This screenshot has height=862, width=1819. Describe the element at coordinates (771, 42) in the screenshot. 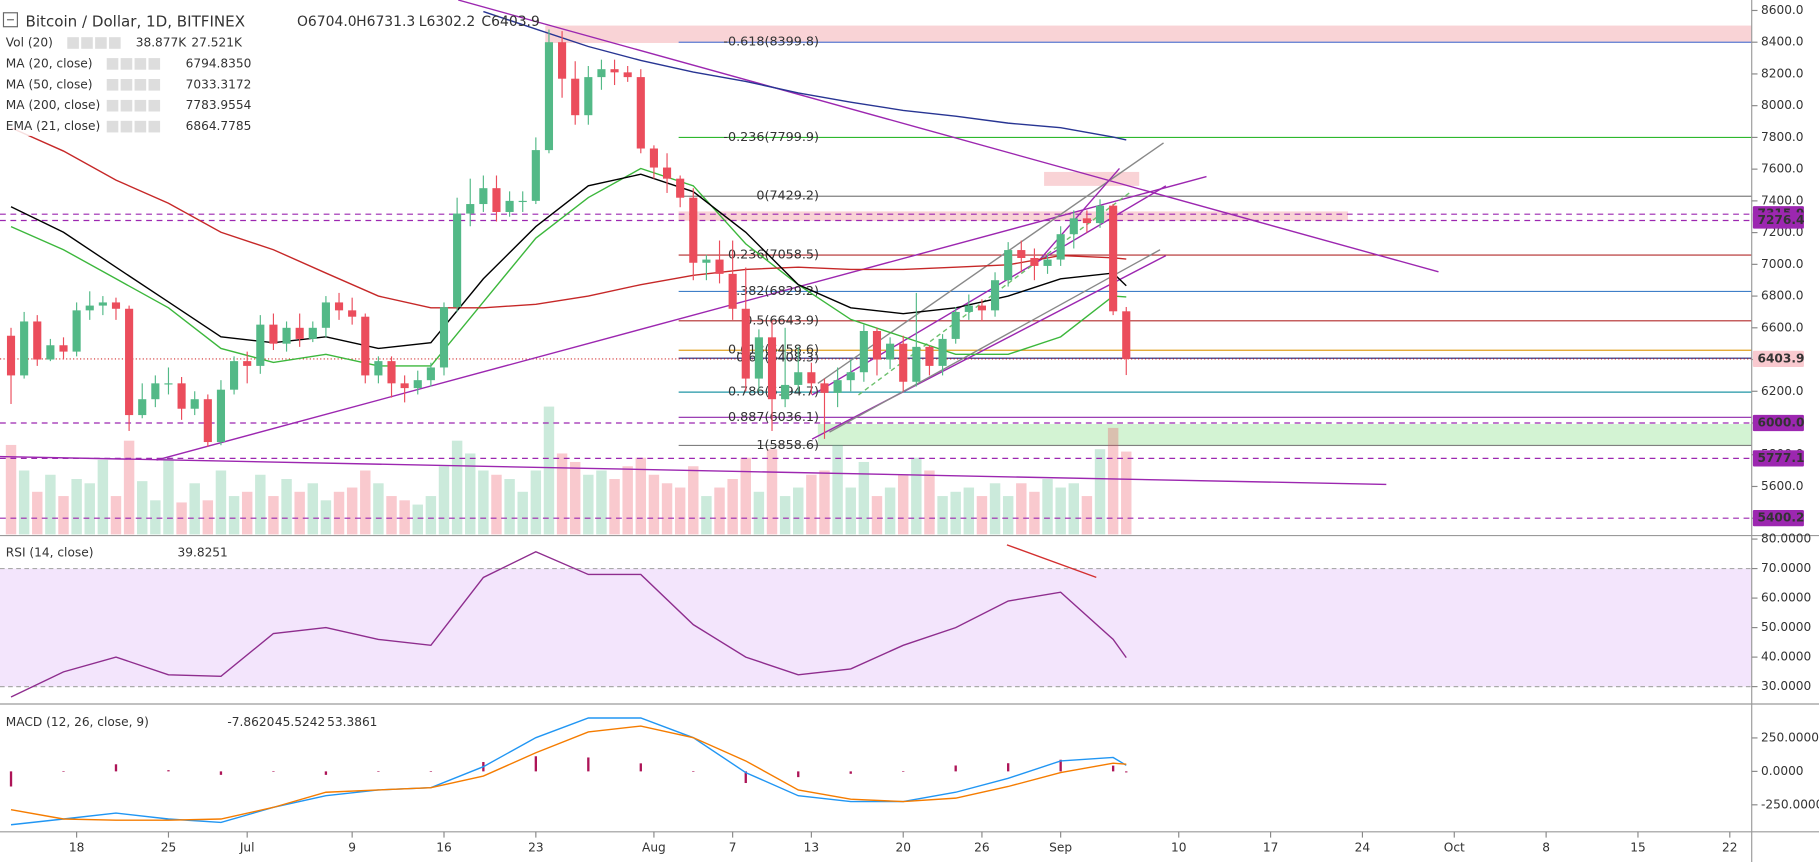

I see `fib-label: -0.618(8399.8)` at that location.